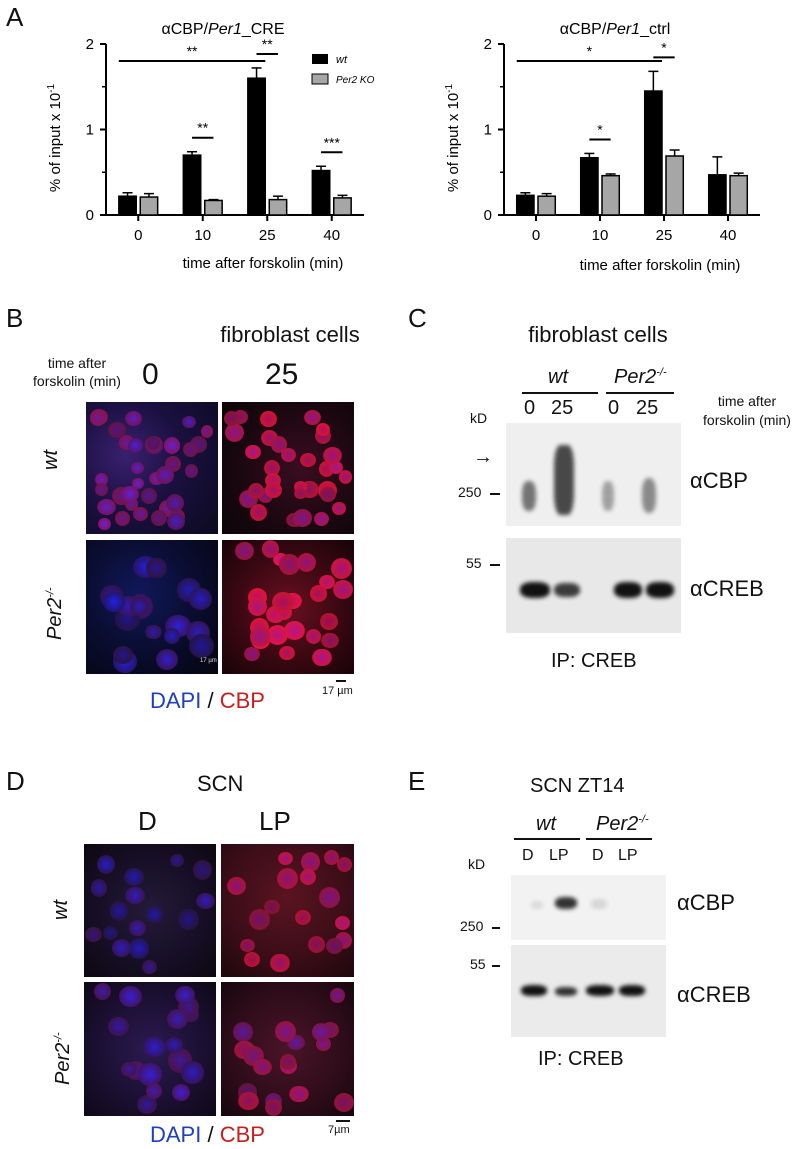 Image resolution: width=799 pixels, height=1149 pixels. I want to click on e-ip-label: IP: CREB, so click(581, 1059).